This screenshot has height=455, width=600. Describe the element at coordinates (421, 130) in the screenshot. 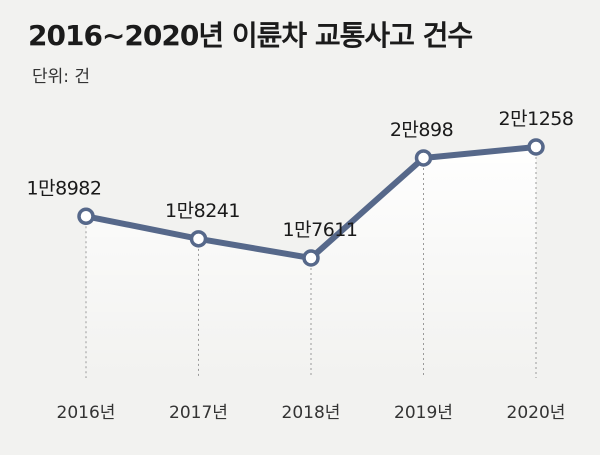

I see `data-label: 2만898` at that location.